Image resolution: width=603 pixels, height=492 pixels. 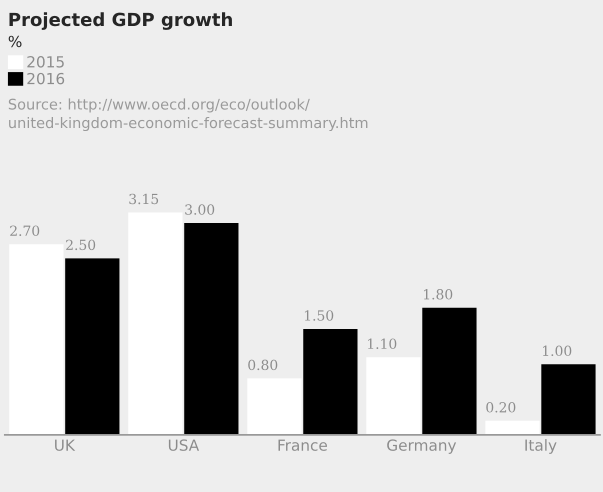 What do you see at coordinates (263, 365) in the screenshot?
I see `data-label: 0.80` at bounding box center [263, 365].